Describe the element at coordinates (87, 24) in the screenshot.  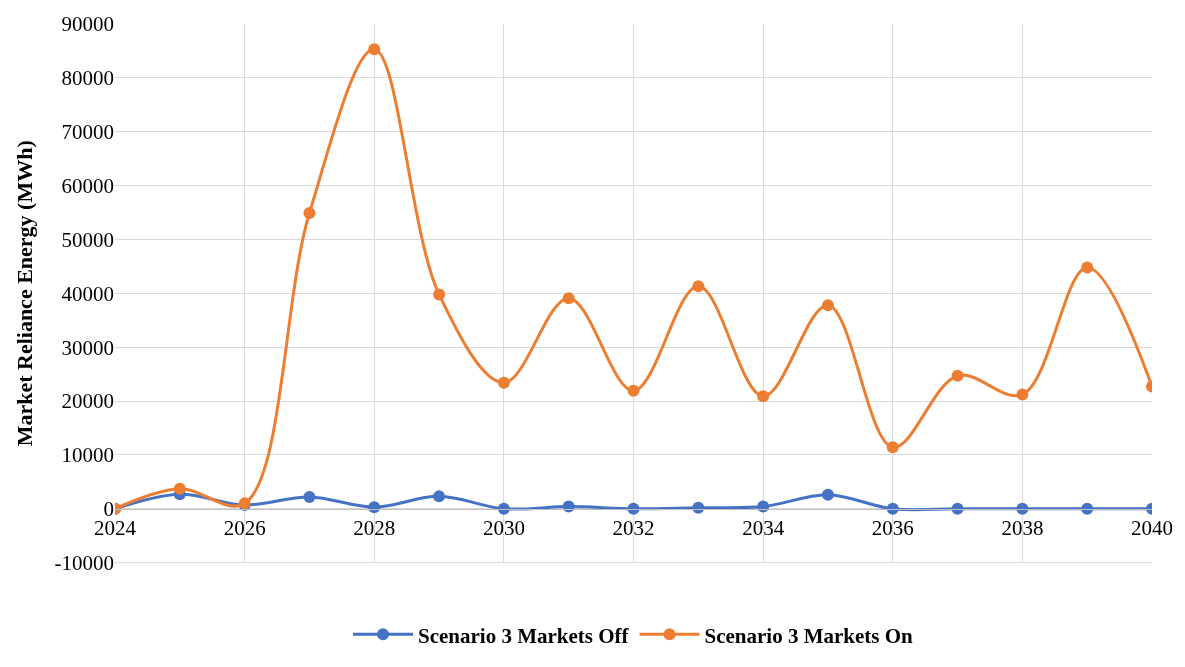
I see `y-tick-label: 90000` at that location.